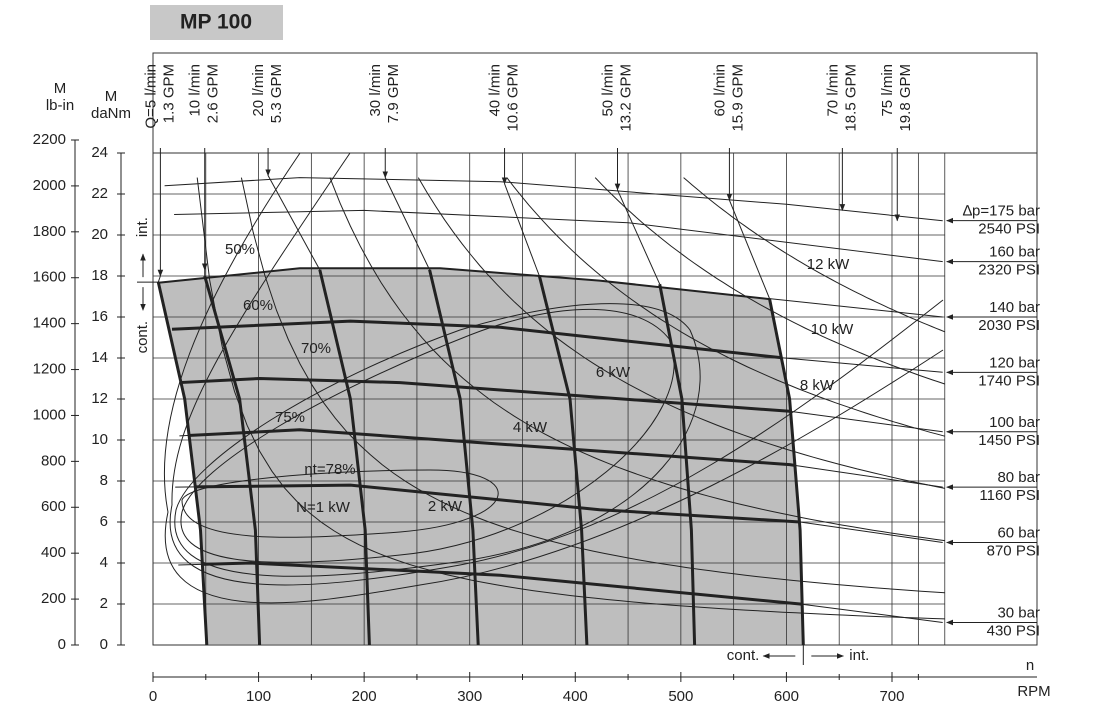  I want to click on pressure-psi-label: 2030 PSI, so click(1009, 325).